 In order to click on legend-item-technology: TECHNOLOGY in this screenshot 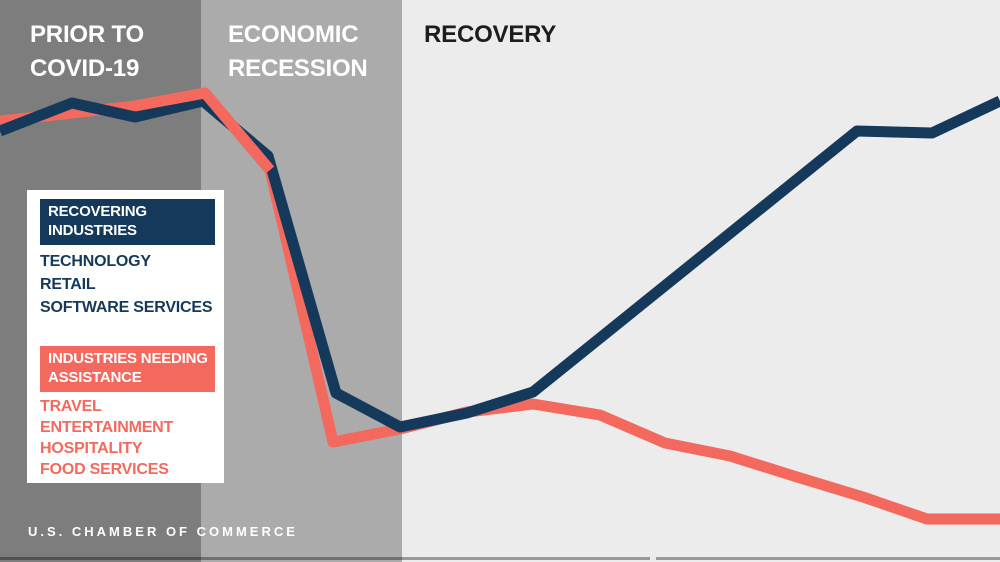, I will do `click(95, 261)`.